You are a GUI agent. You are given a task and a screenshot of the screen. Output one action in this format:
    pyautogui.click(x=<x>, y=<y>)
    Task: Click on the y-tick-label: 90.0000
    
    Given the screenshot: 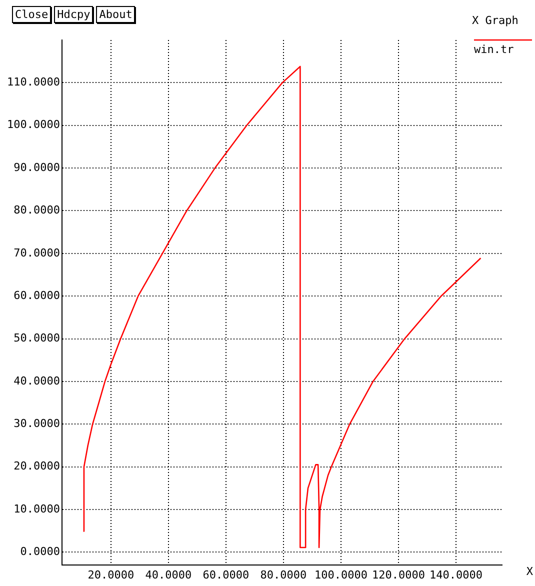 What is the action you would take?
    pyautogui.click(x=37, y=167)
    